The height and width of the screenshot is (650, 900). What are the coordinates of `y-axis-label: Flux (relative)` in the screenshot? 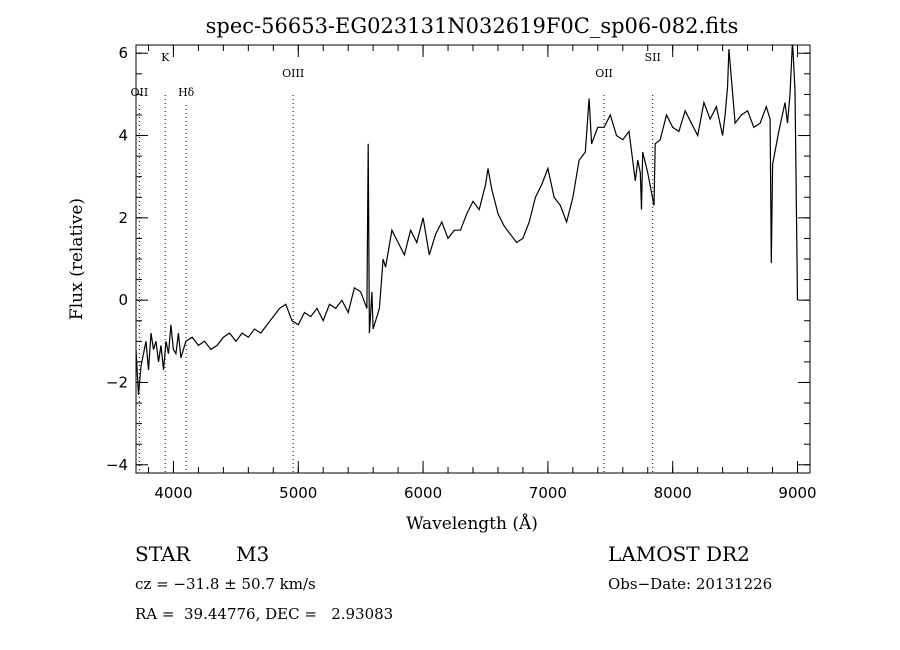 It's located at (77, 259).